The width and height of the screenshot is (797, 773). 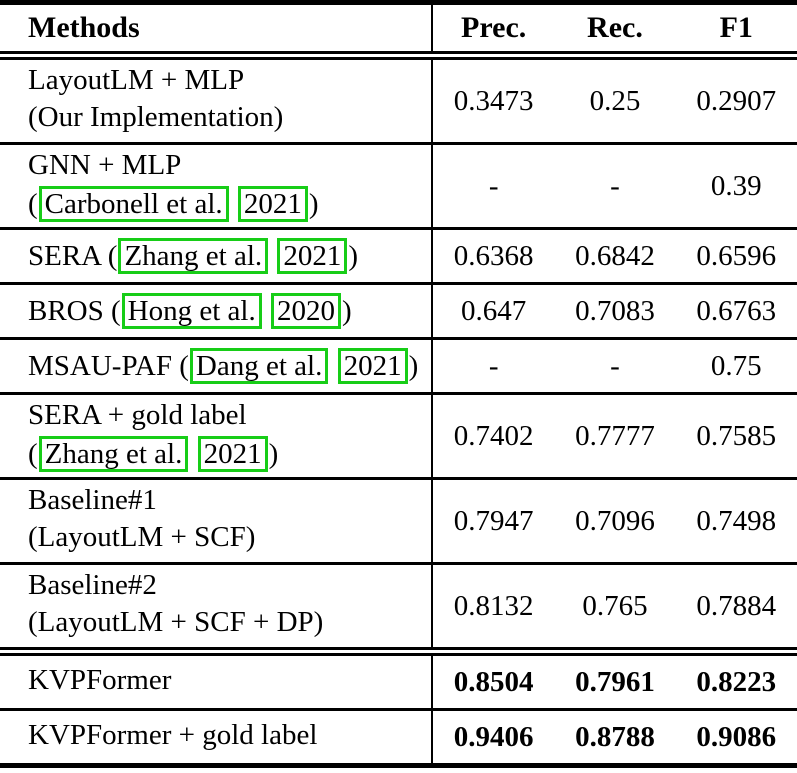 I want to click on method-line: BROS (Hong et al. 2020), so click(x=229, y=311).